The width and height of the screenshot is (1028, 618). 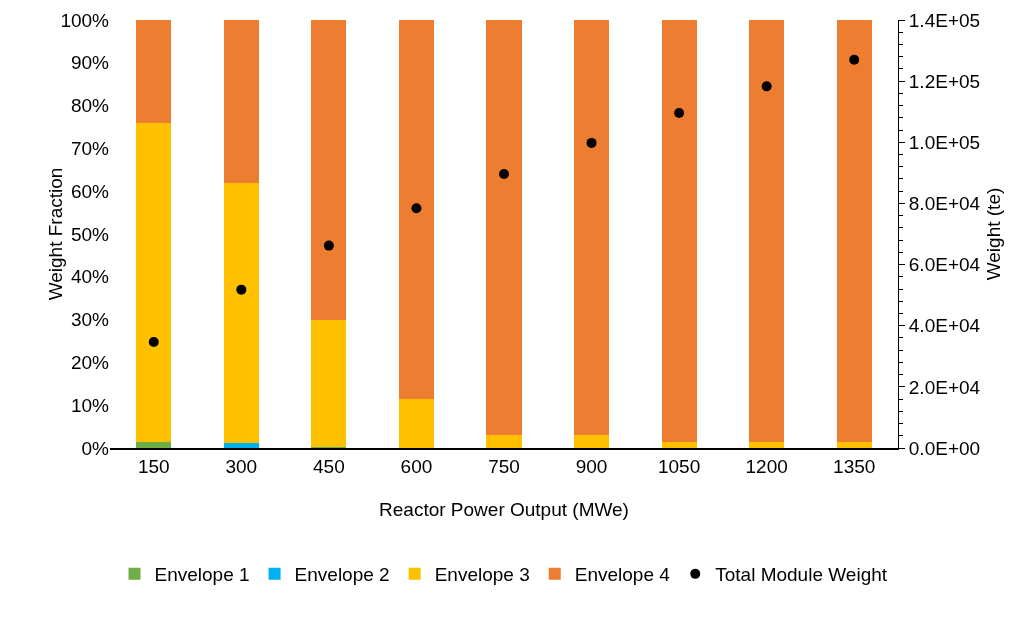 What do you see at coordinates (504, 509) in the screenshot?
I see `x-axis-title: Reactor Power Output (MWe)` at bounding box center [504, 509].